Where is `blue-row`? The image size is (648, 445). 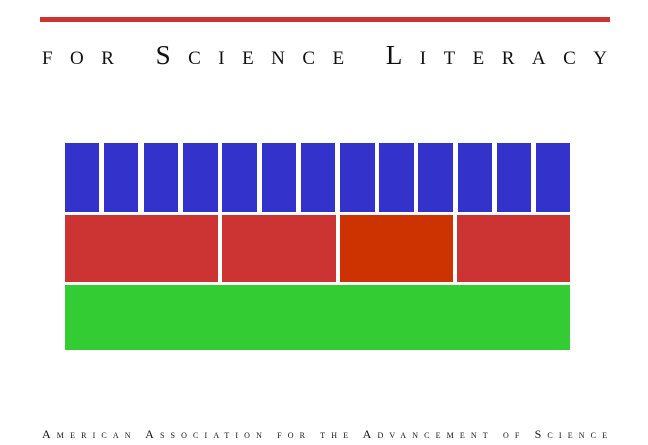
blue-row is located at coordinates (317, 177).